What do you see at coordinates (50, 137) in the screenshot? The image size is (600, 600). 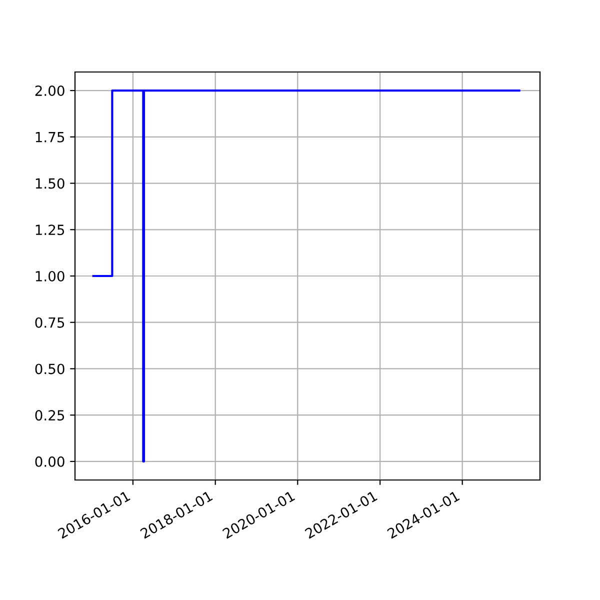 I see `y-tick-label: 1.75` at bounding box center [50, 137].